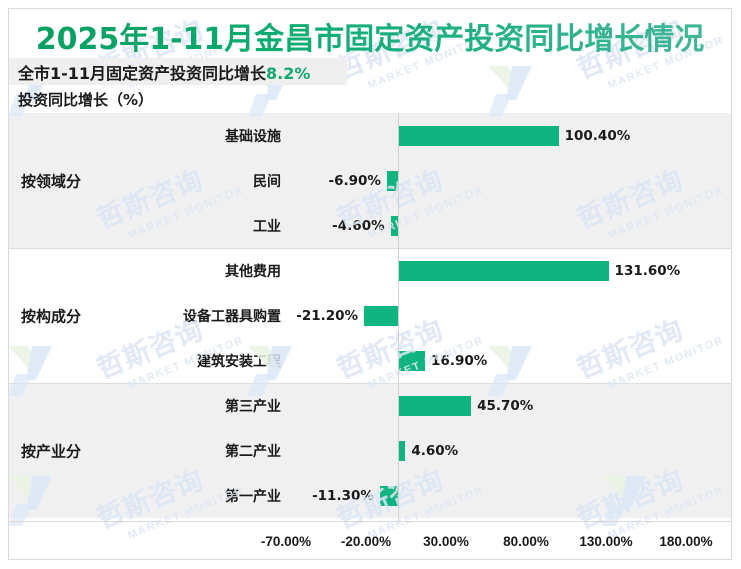  I want to click on bar-value-label: -21.20%, so click(327, 315).